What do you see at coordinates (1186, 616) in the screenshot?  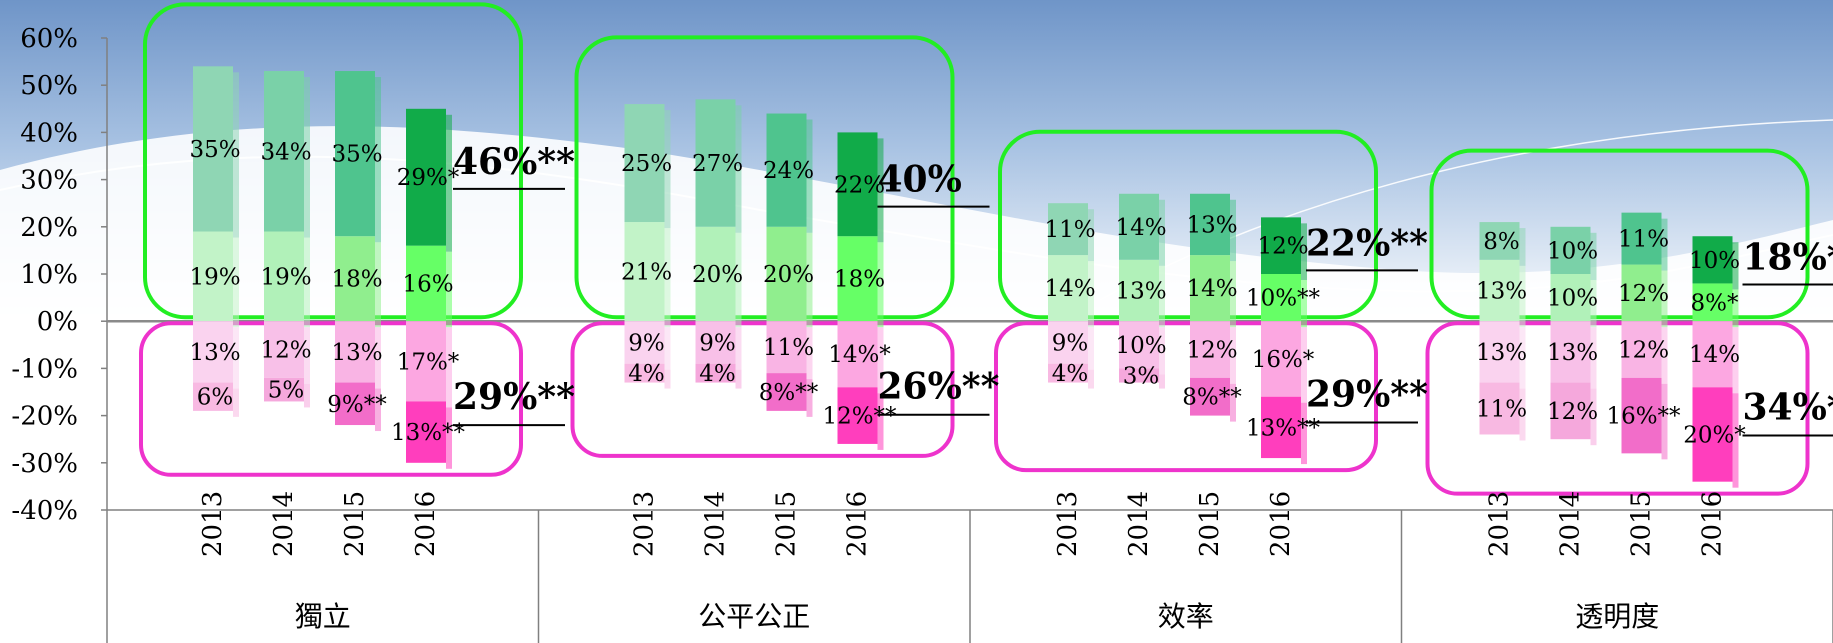 I see `x-category-label: 效率` at bounding box center [1186, 616].